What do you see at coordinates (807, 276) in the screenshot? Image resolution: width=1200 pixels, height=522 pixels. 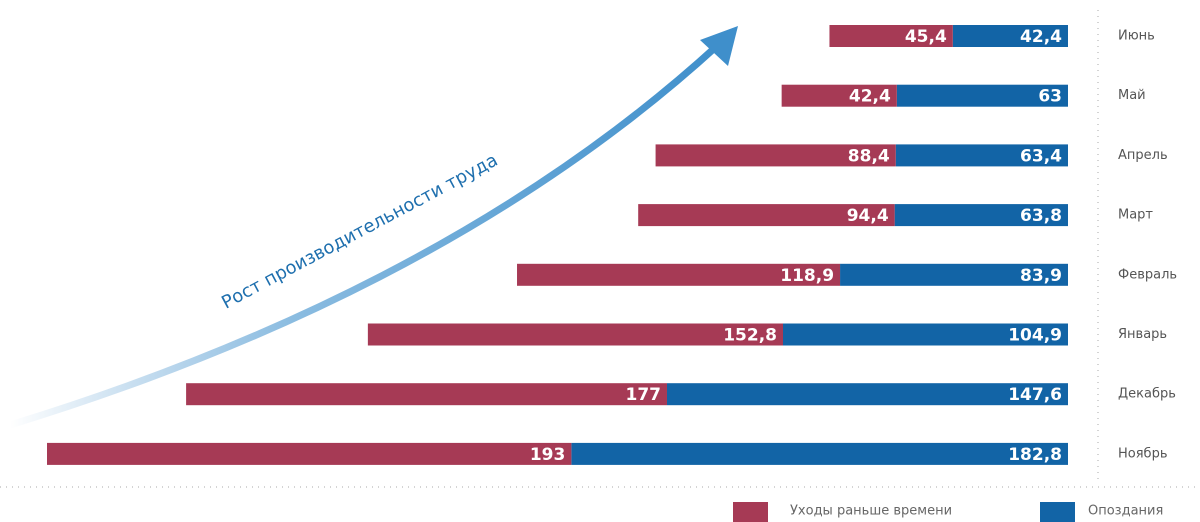 I see `value-label: 118,9` at bounding box center [807, 276].